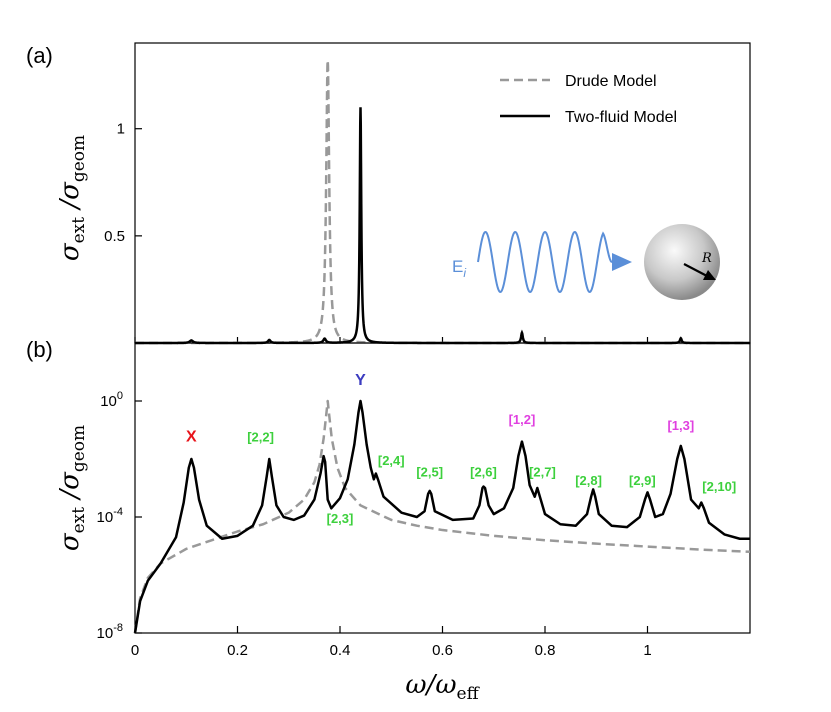  Describe the element at coordinates (72, 488) in the screenshot. I see `ylabel-b: σext /σgeom` at that location.